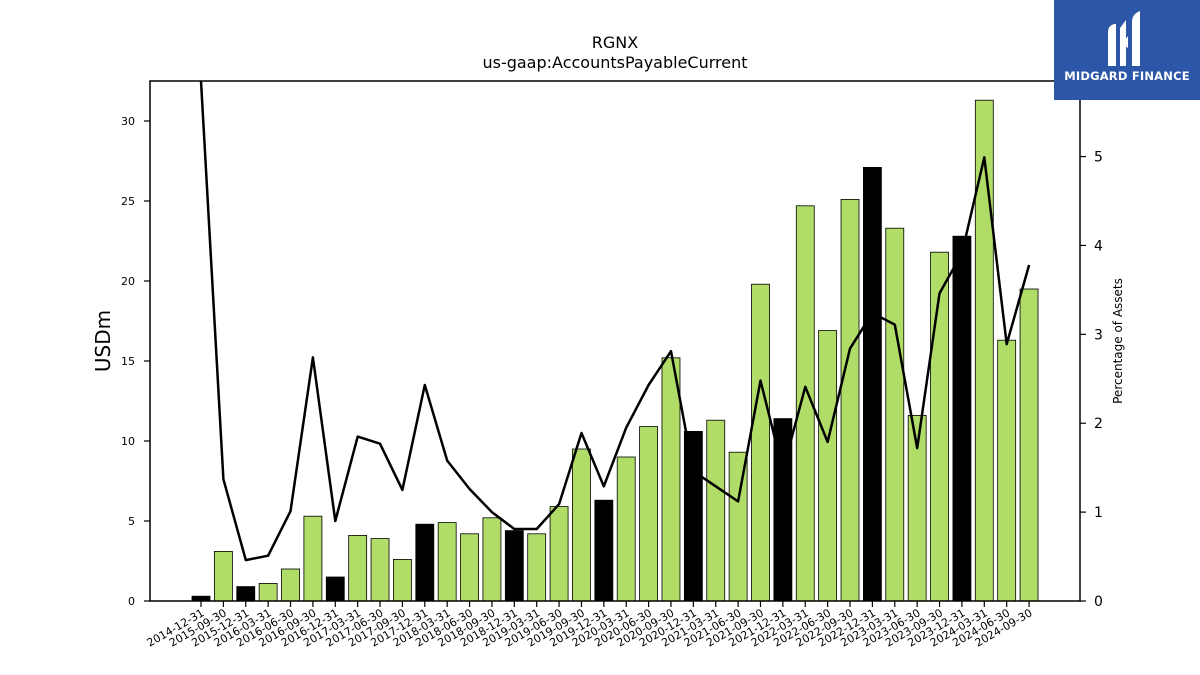 This screenshot has height=675, width=1200. What do you see at coordinates (1098, 335) in the screenshot?
I see `y2-tick-label: 3` at bounding box center [1098, 335].